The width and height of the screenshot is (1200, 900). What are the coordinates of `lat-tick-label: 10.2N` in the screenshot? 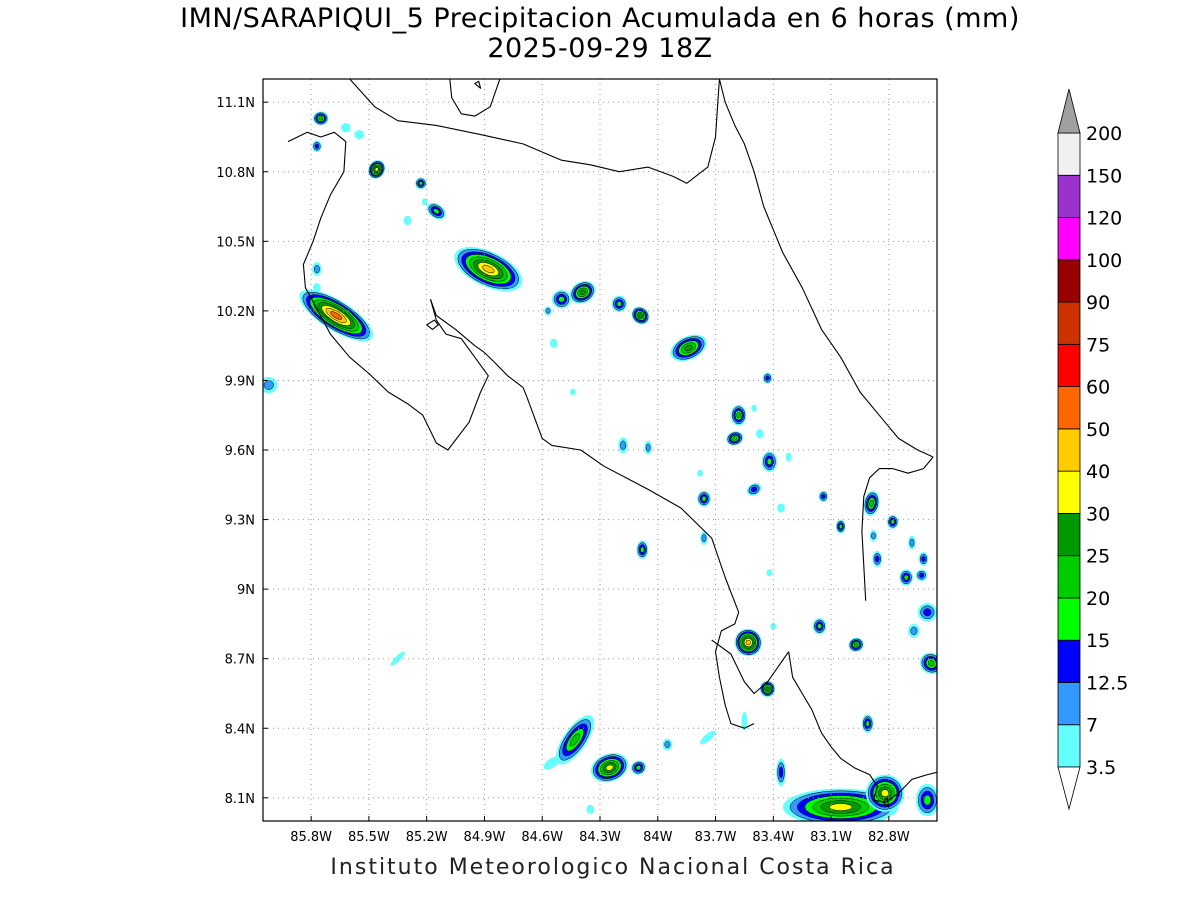 It's located at (235, 312).